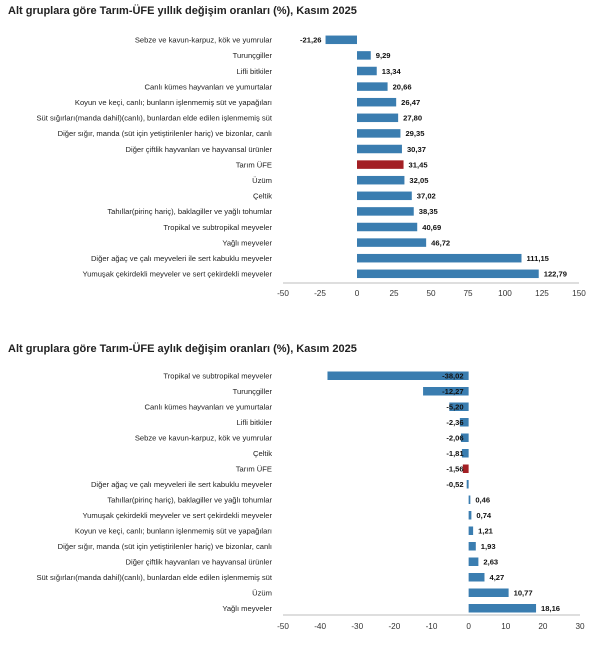  What do you see at coordinates (454, 407) in the screenshot?
I see `monthly-value-label: -5,20` at bounding box center [454, 407].